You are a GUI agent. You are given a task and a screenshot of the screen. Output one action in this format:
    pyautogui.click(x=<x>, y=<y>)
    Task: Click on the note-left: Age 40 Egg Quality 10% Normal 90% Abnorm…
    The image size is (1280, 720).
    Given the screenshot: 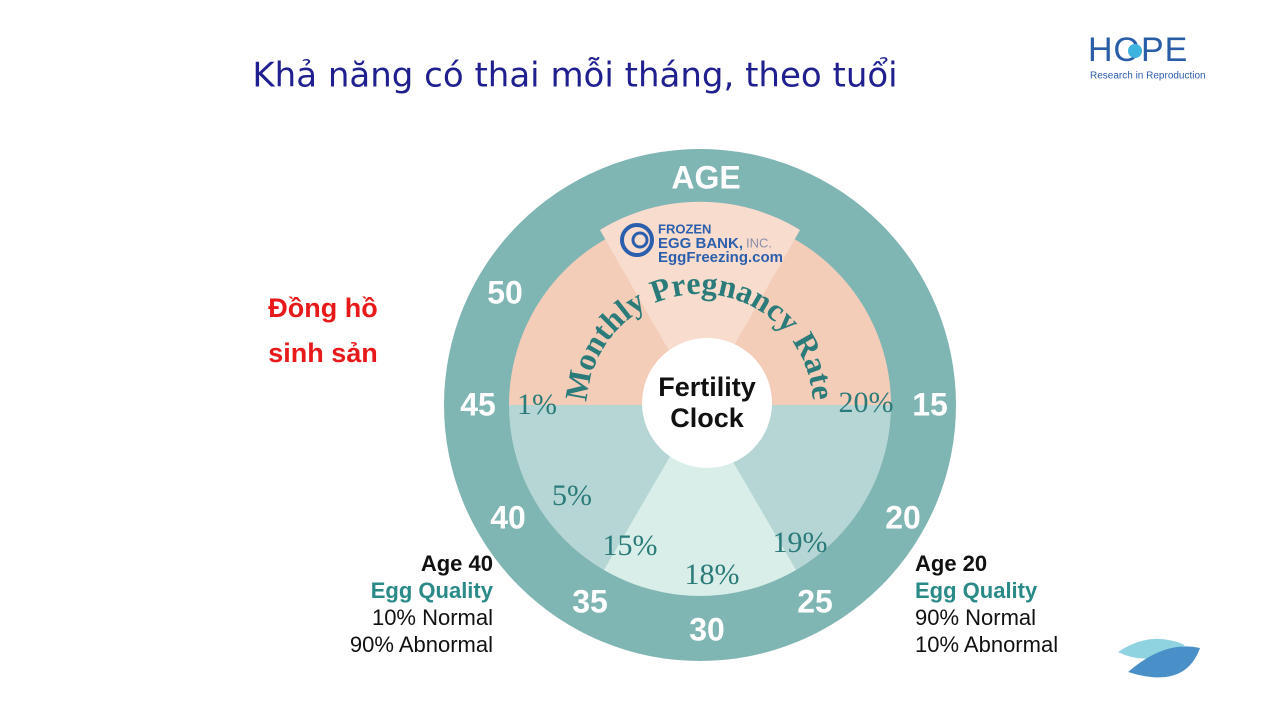 What is the action you would take?
    pyautogui.click(x=422, y=604)
    